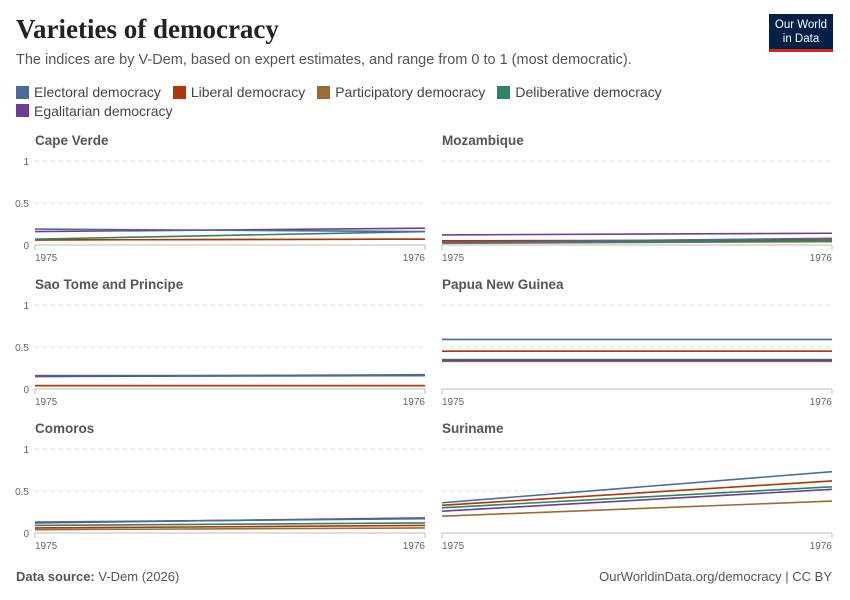  Describe the element at coordinates (588, 92) in the screenshot. I see `legend-label: Deliberative democracy` at that location.